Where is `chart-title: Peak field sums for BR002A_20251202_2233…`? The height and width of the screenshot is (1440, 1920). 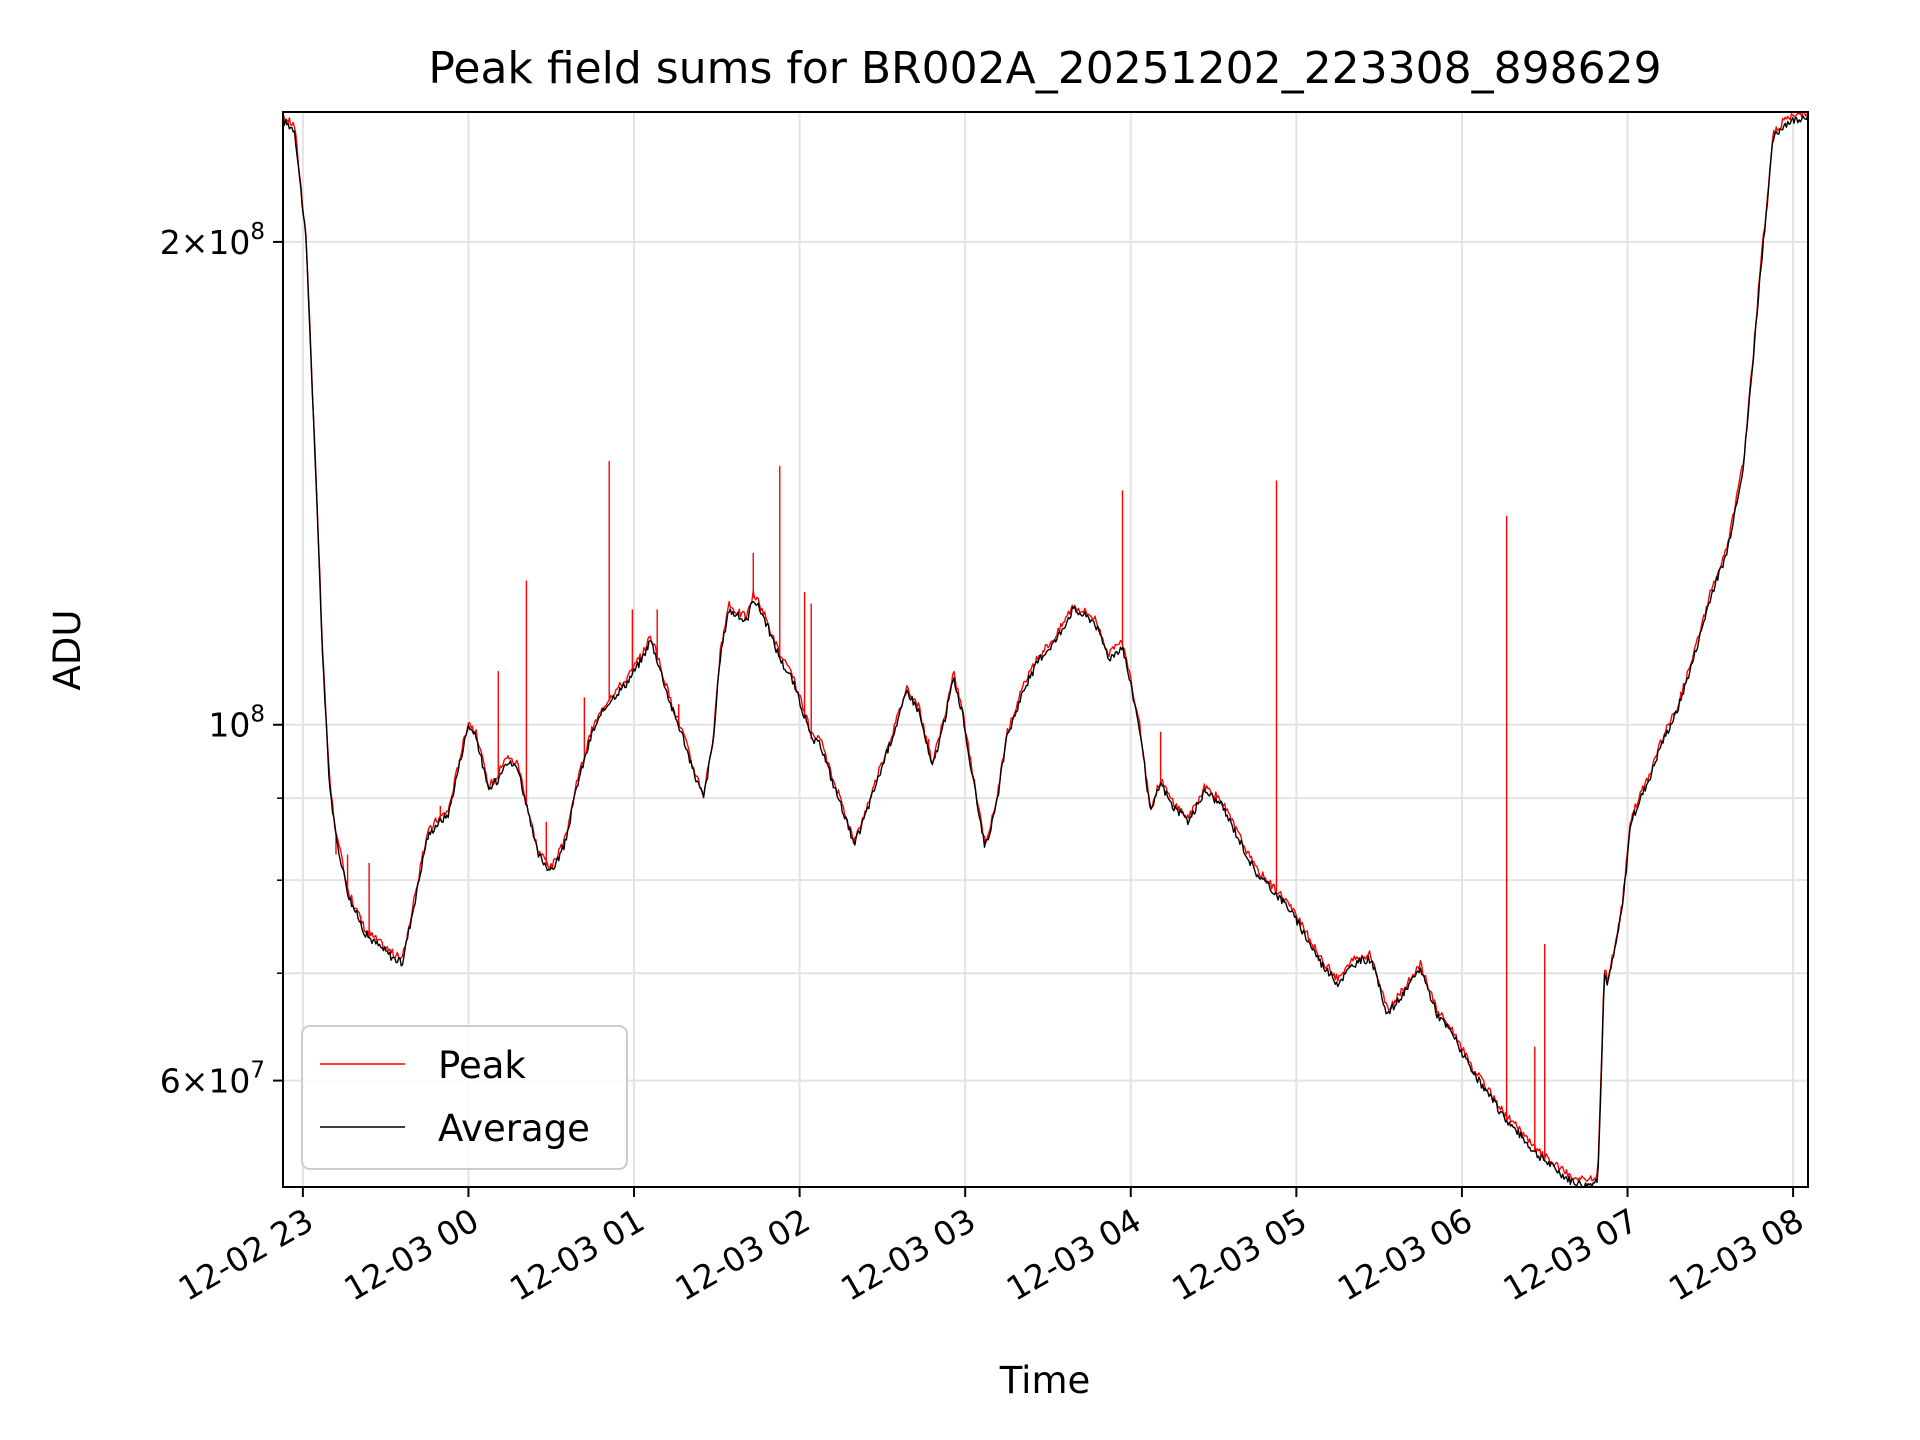 chart-title: Peak field sums for BR002A_20251202_2233… is located at coordinates (1044, 68).